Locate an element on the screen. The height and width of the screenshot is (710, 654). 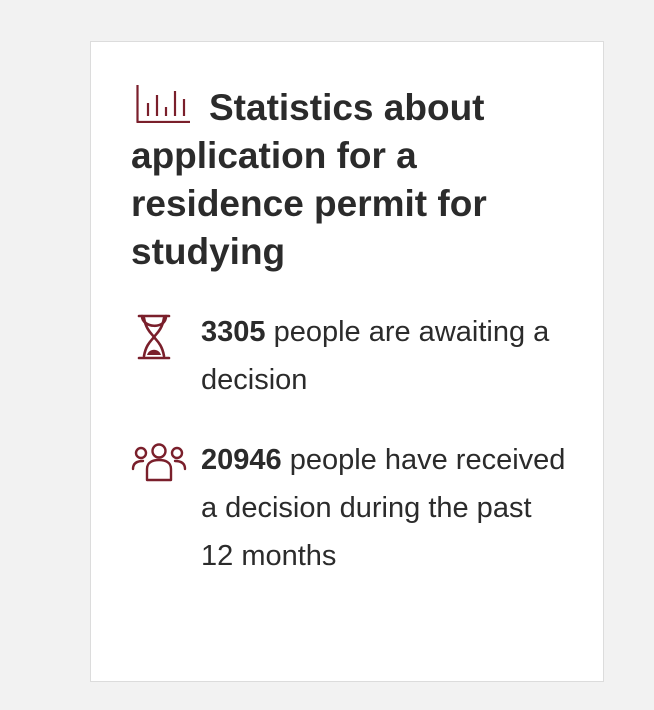
stat-number: 3305 is located at coordinates (233, 332).